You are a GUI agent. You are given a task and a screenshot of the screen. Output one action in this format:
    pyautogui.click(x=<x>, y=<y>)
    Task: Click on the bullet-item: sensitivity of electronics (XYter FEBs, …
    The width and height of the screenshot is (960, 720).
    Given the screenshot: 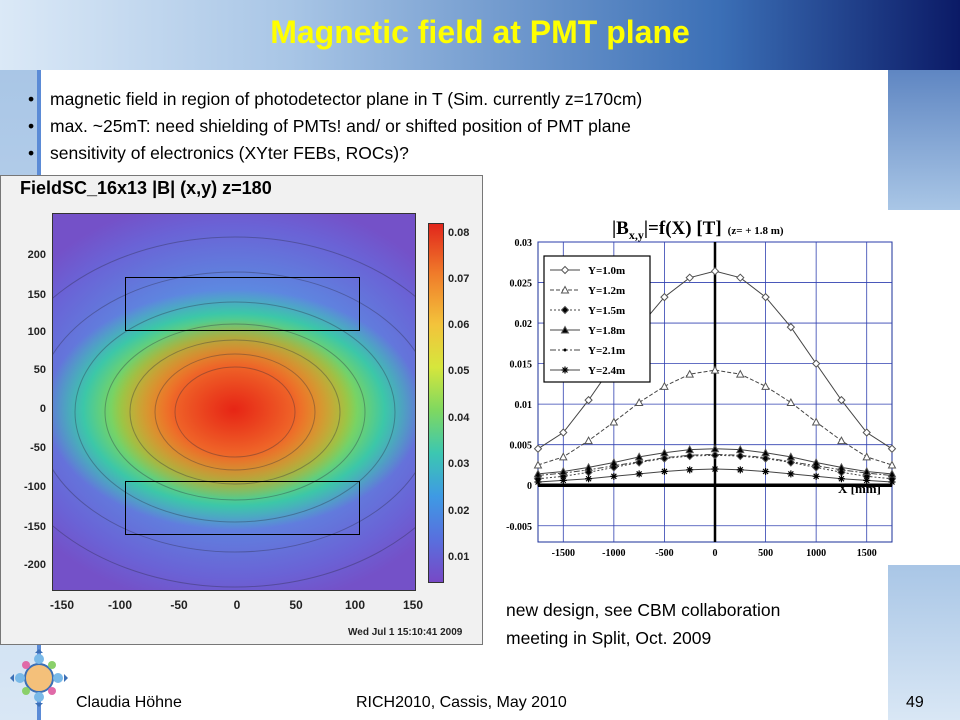 What is the action you would take?
    pyautogui.click(x=335, y=153)
    